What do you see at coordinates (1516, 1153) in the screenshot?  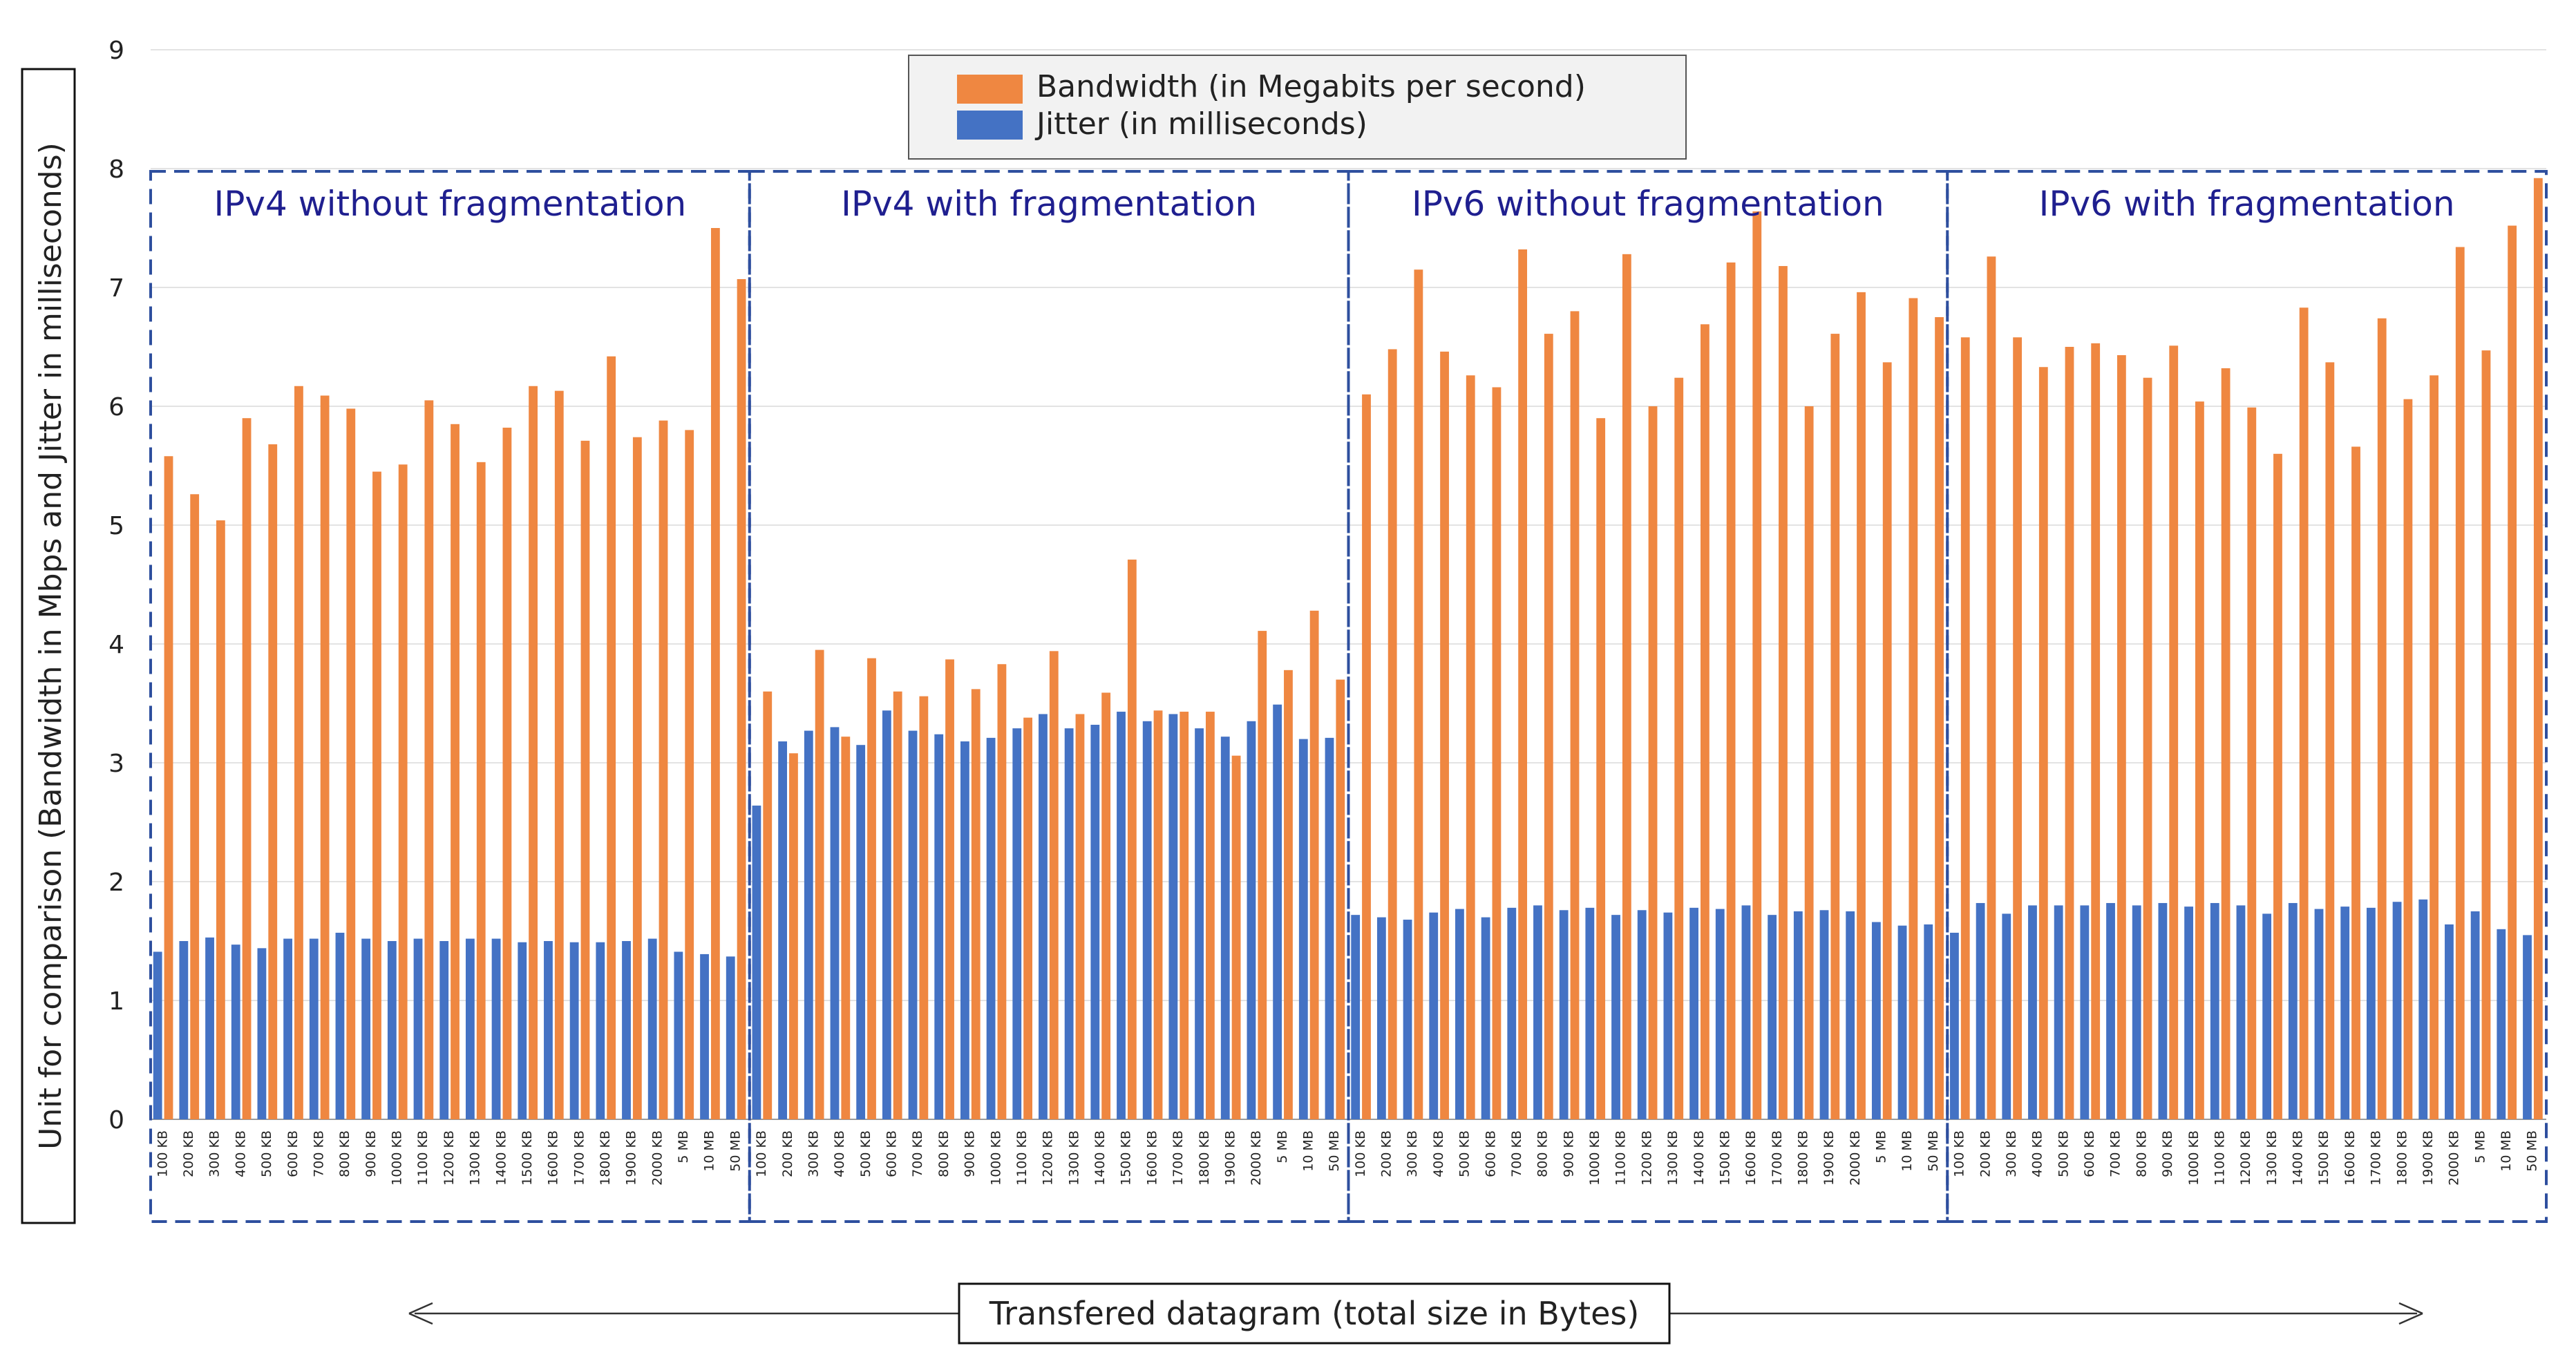 I see `x-tick-label-g3-7: 700 KB` at bounding box center [1516, 1153].